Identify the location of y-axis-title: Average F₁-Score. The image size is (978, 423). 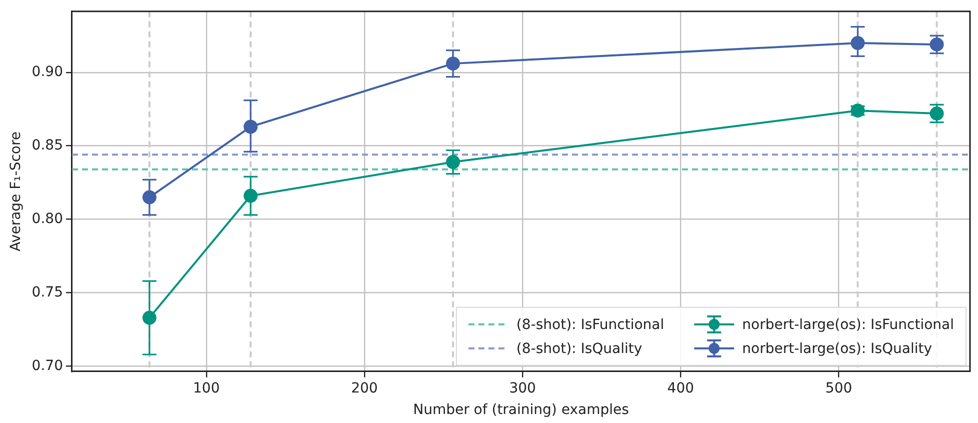
(16, 191).